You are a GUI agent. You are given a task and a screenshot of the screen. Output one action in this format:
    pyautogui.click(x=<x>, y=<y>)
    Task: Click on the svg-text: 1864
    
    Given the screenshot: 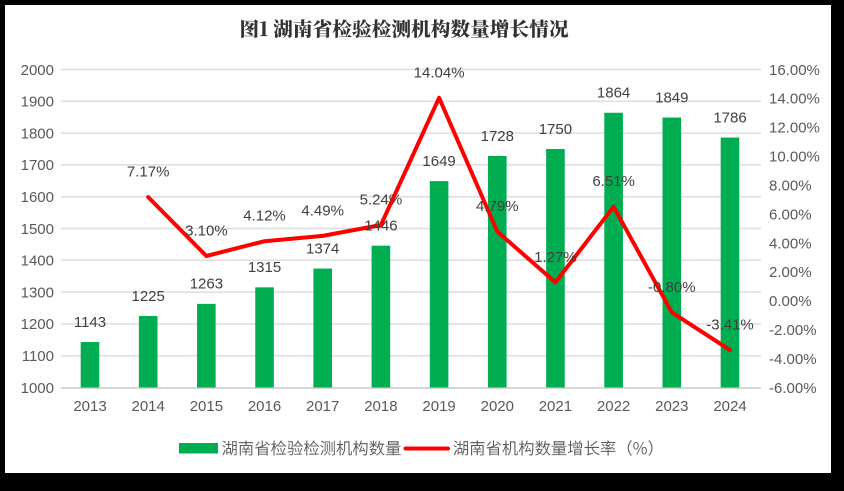 What is the action you would take?
    pyautogui.click(x=613, y=93)
    